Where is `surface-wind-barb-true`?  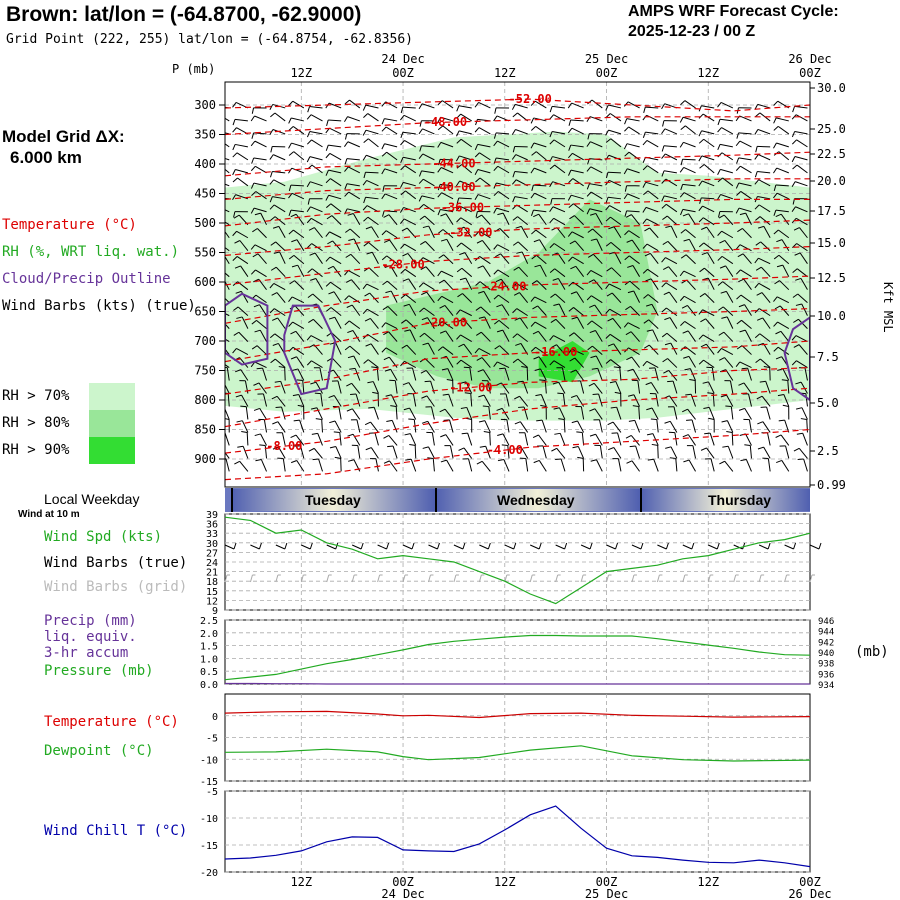
surface-wind-barb-true is located at coordinates (280, 547).